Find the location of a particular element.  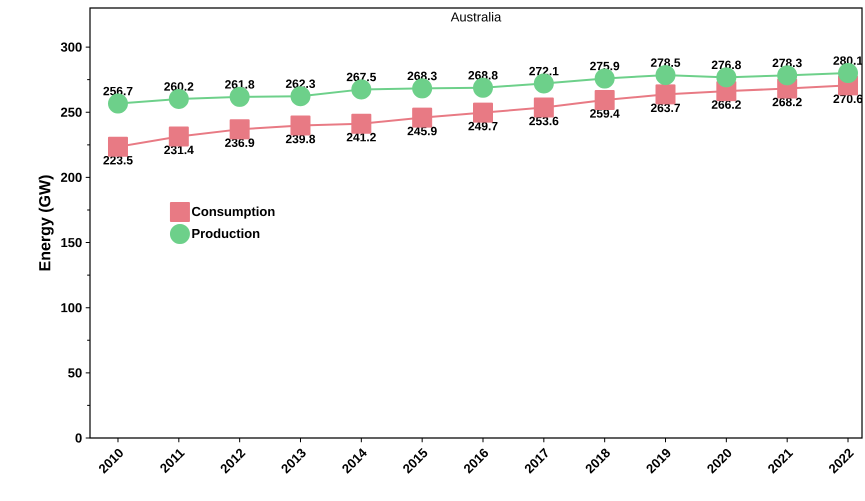

legend-label: Production is located at coordinates (226, 233).